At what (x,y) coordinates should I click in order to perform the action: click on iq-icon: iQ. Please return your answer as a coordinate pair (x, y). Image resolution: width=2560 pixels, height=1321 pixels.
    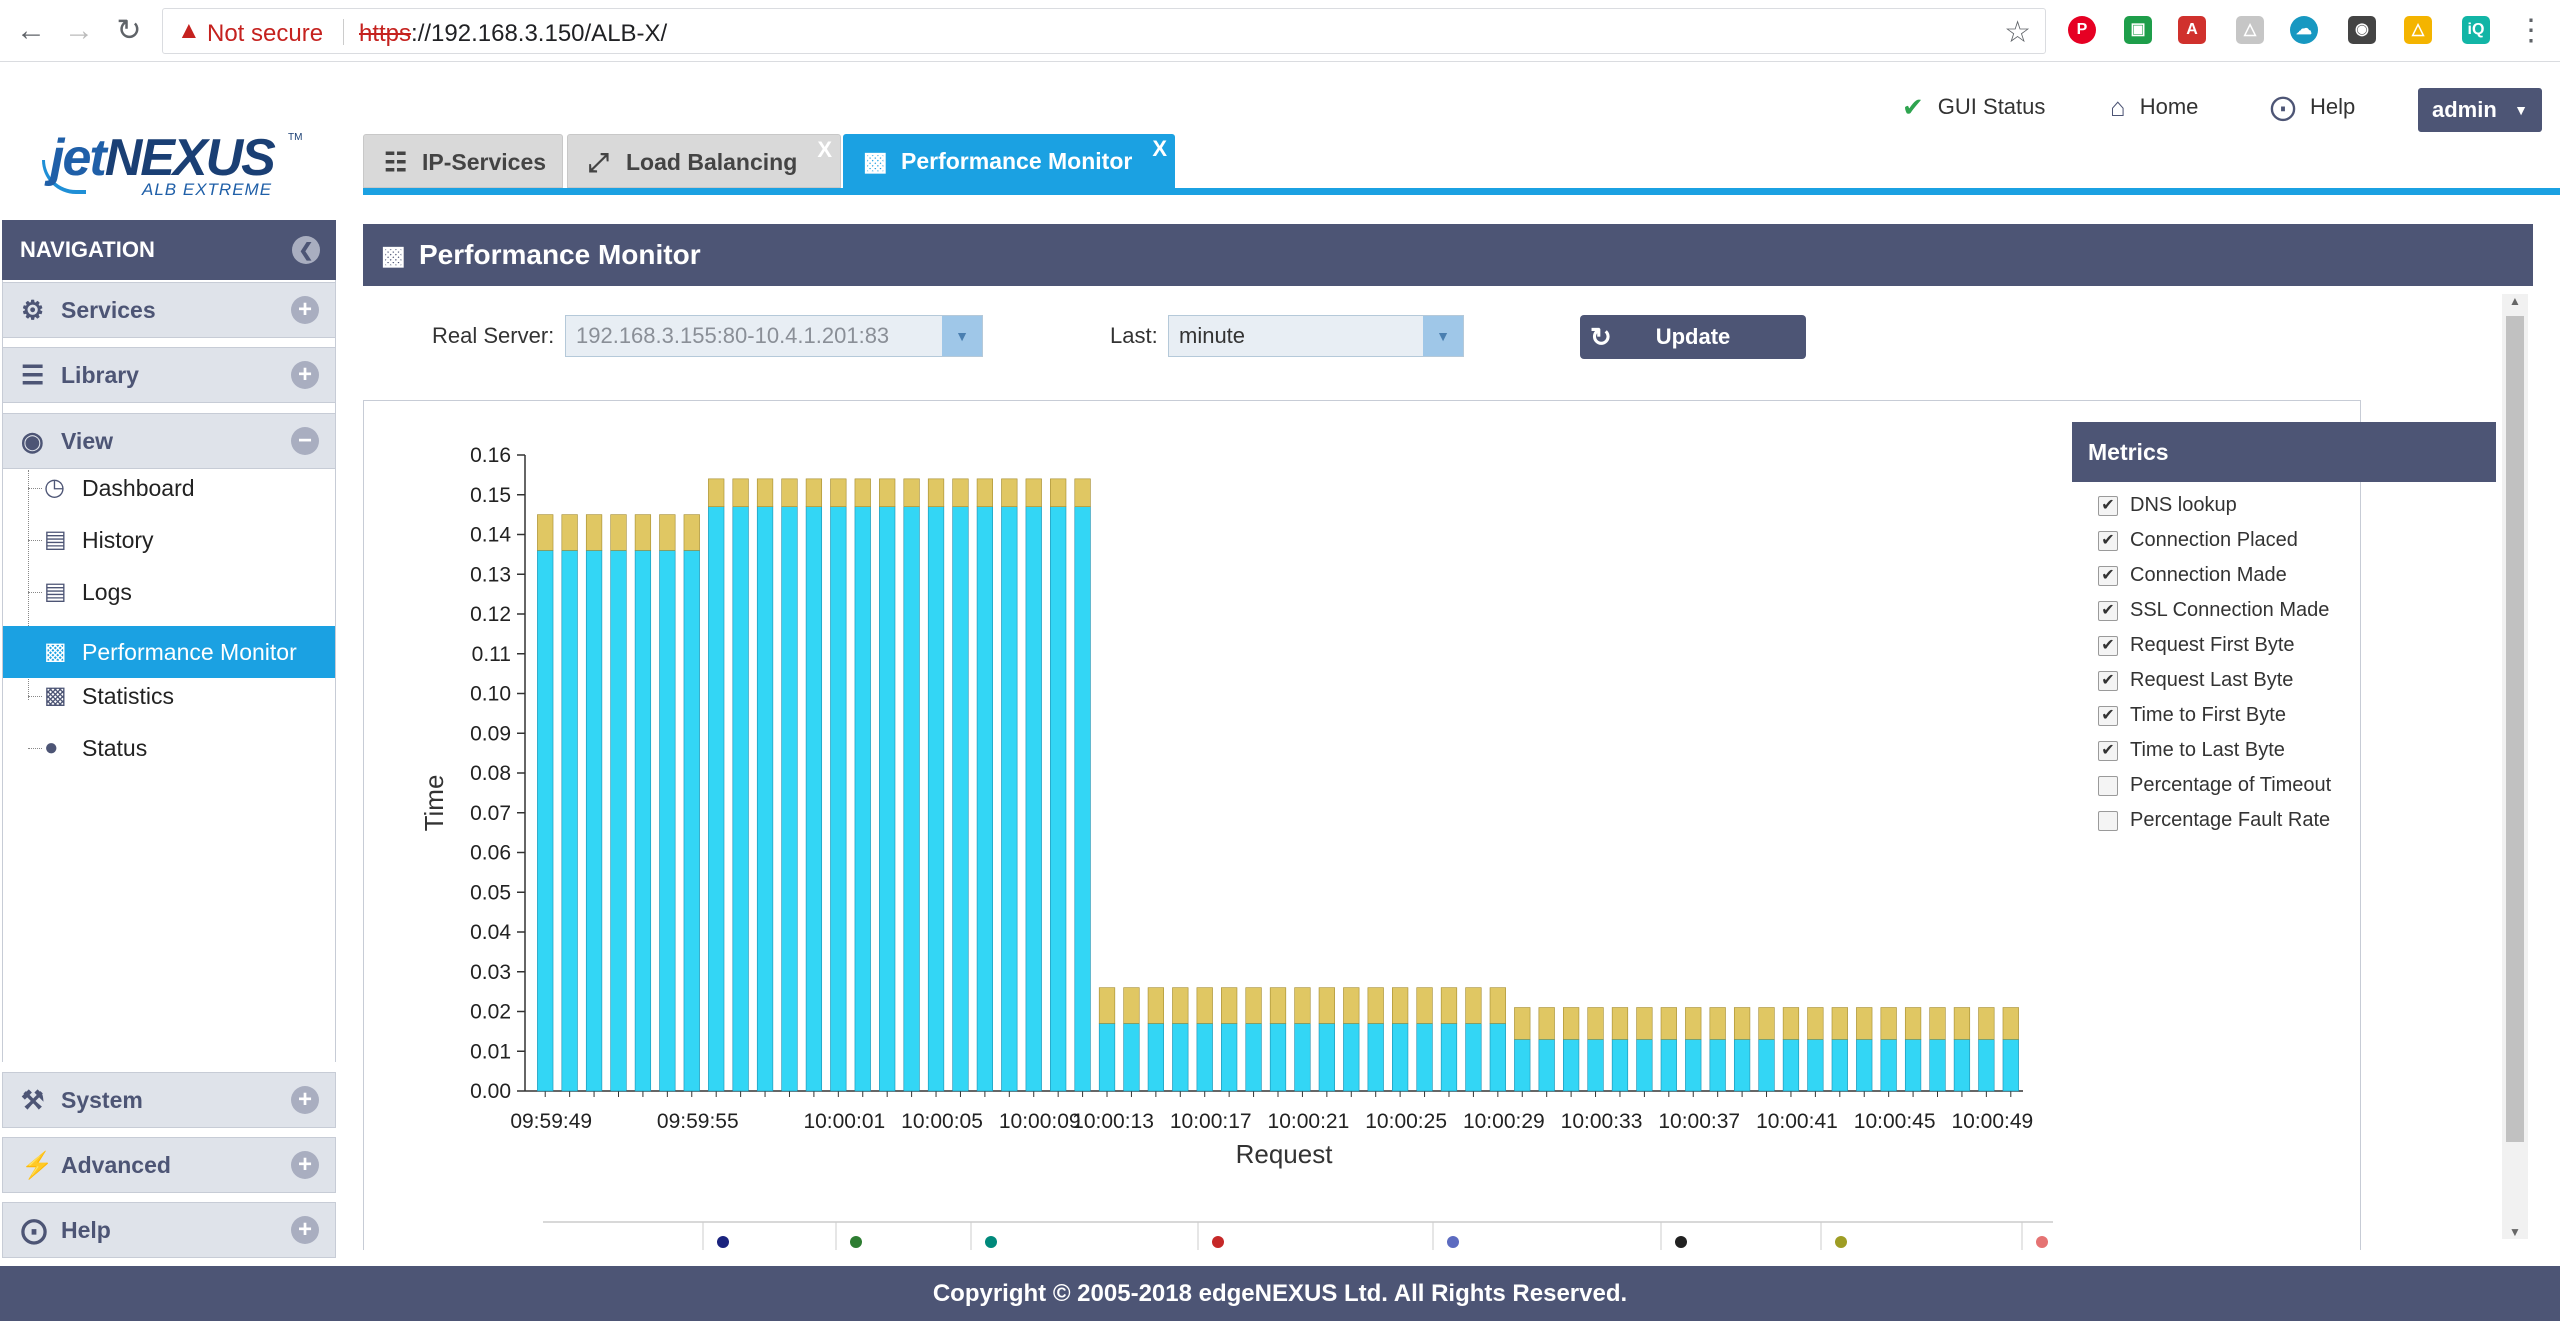
    Looking at the image, I should click on (2476, 30).